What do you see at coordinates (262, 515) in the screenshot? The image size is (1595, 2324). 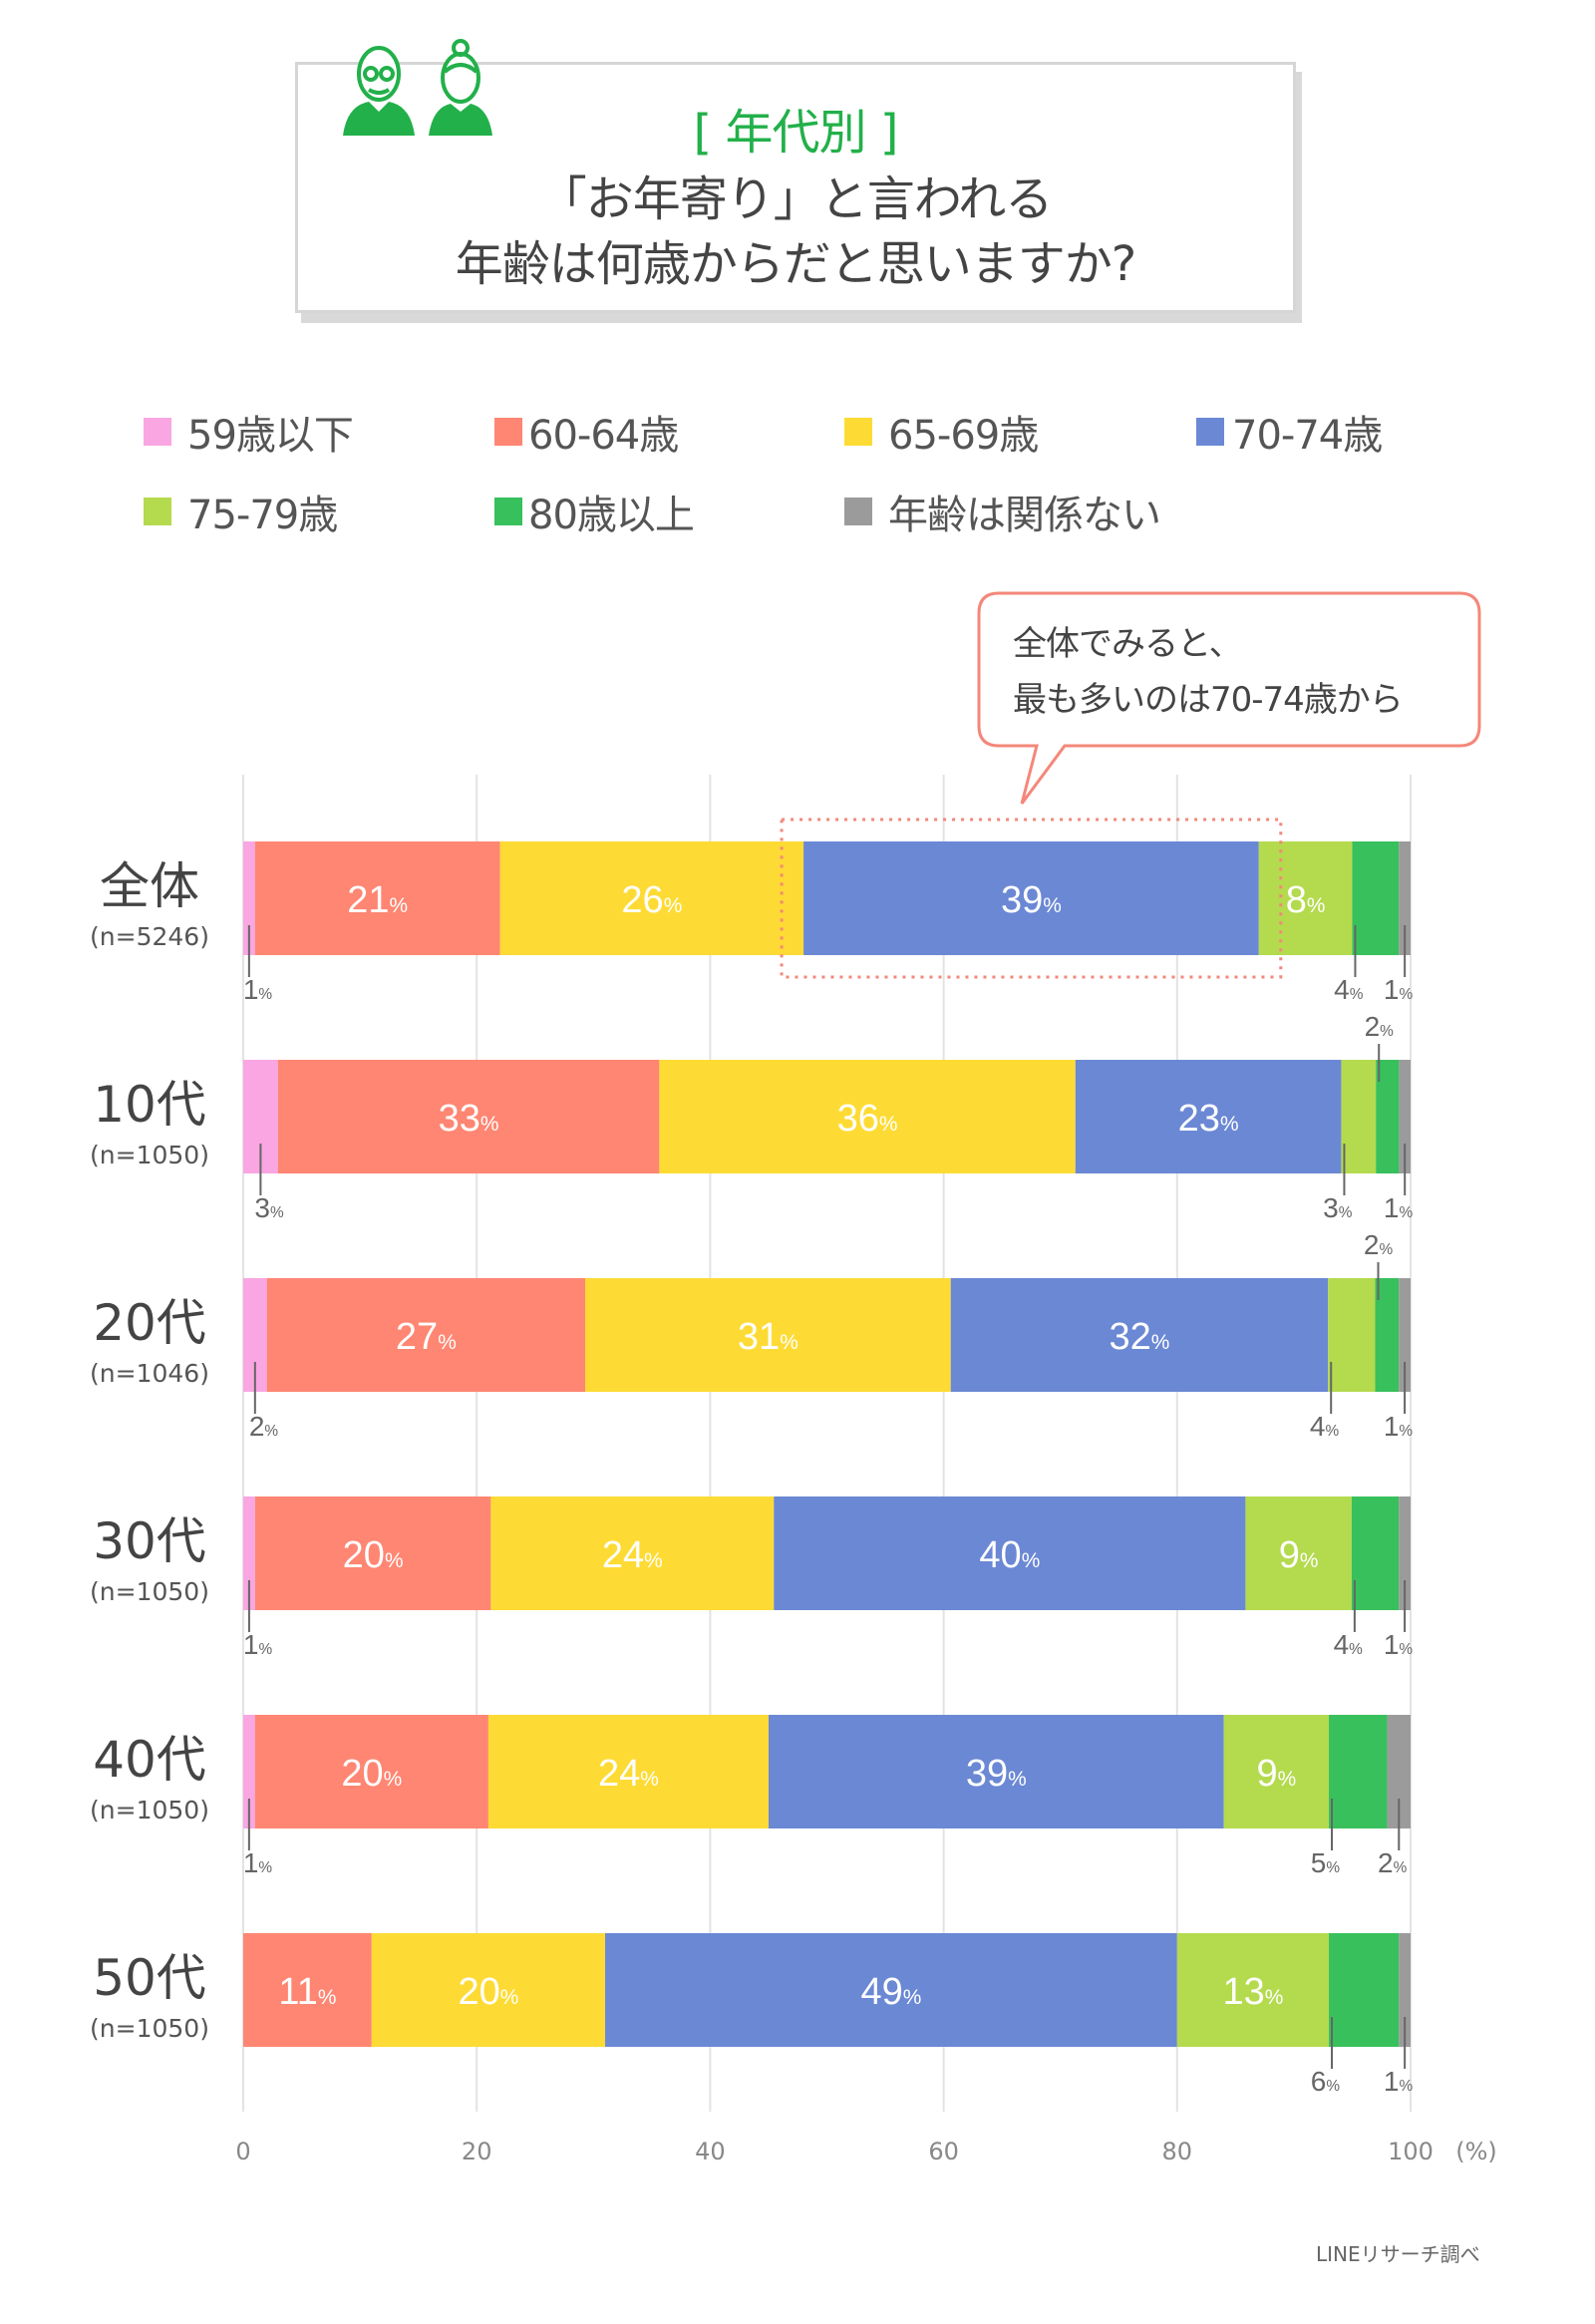 I see `legend-label: 75-79歳` at bounding box center [262, 515].